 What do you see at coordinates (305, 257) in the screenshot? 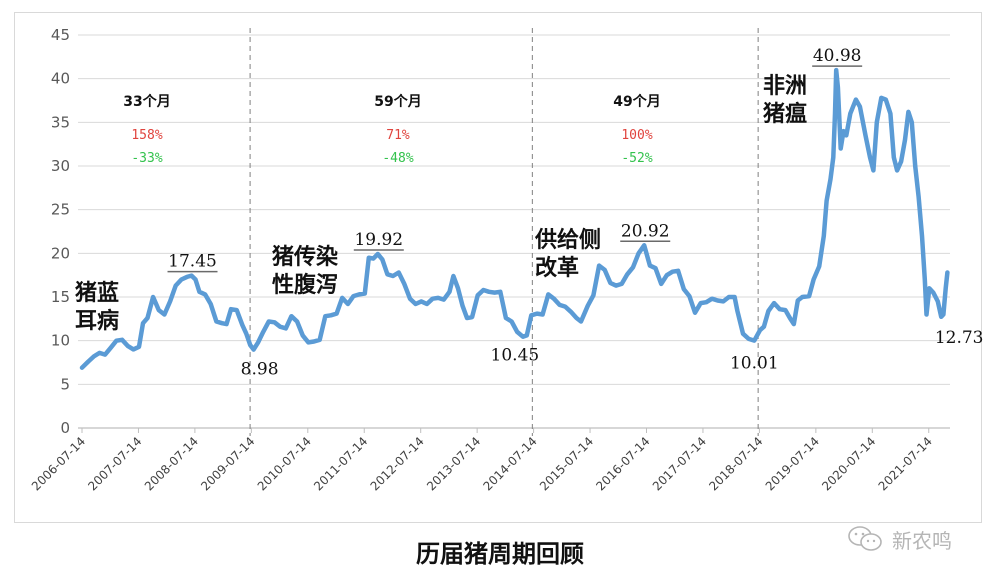
I see `event-label: 猪传染` at bounding box center [305, 257].